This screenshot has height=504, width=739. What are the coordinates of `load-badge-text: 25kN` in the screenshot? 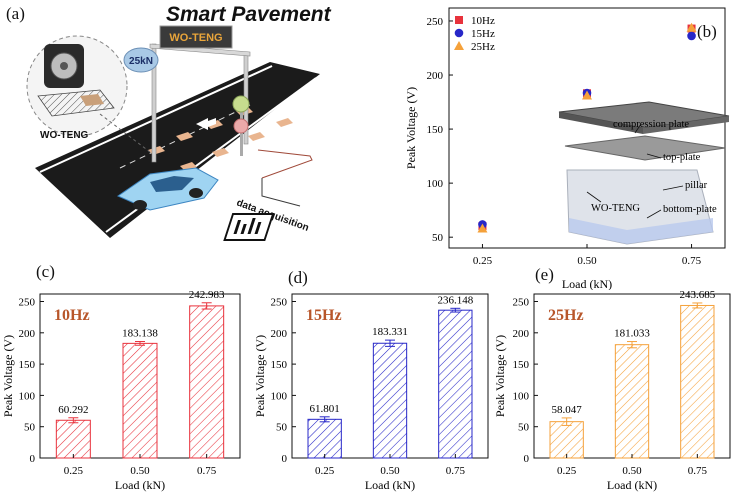 It's located at (141, 61).